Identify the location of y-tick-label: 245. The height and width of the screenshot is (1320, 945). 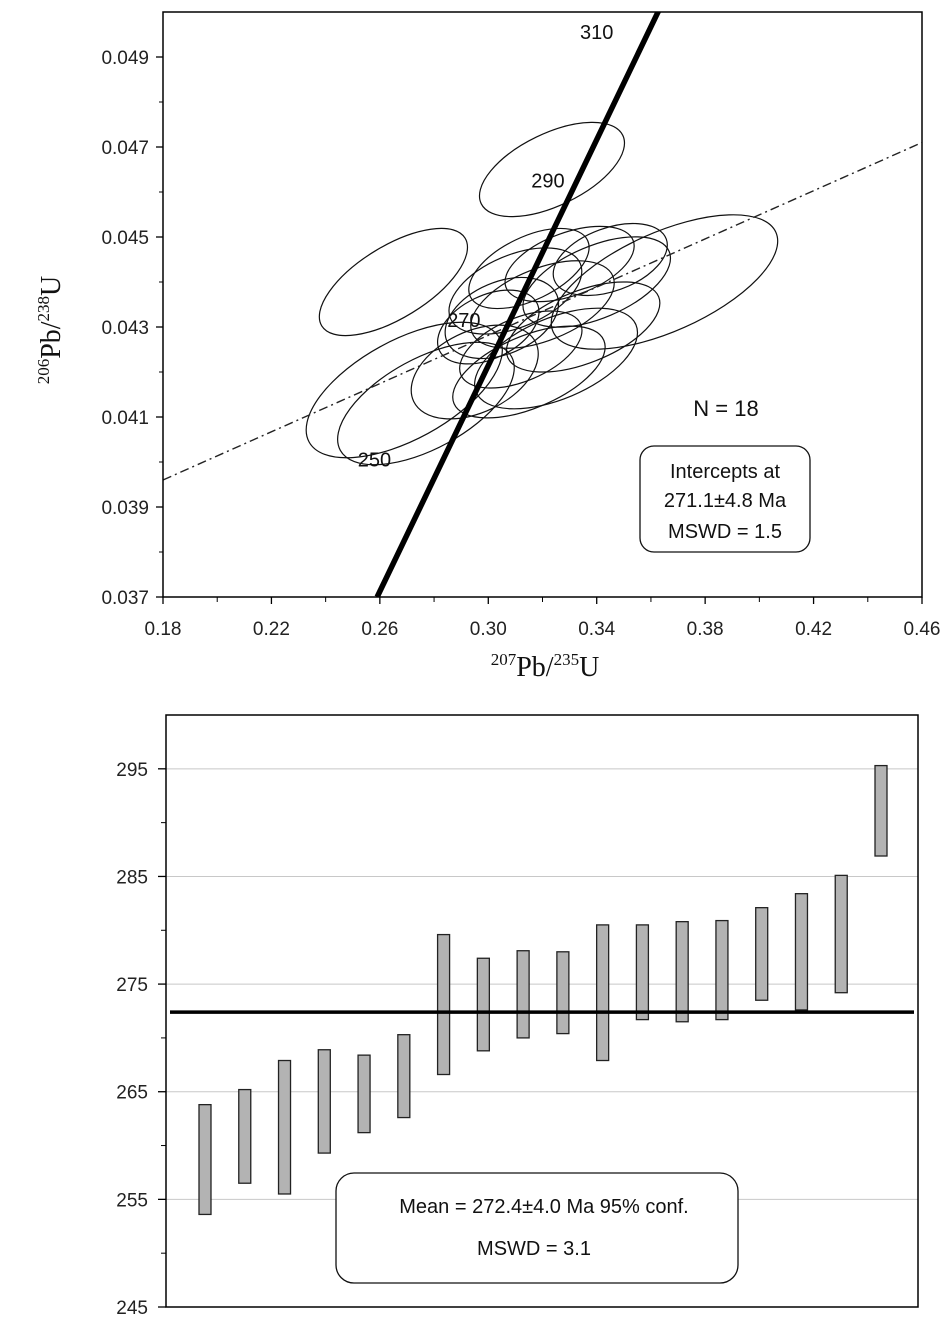
(132, 1308).